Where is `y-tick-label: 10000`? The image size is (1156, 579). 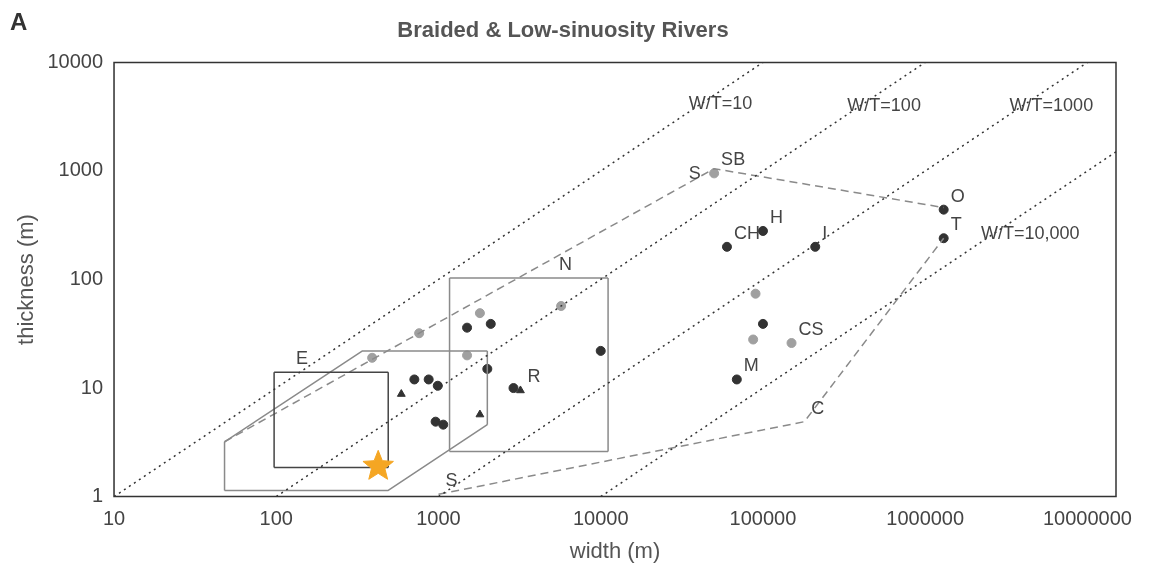
y-tick-label: 10000 is located at coordinates (75, 60).